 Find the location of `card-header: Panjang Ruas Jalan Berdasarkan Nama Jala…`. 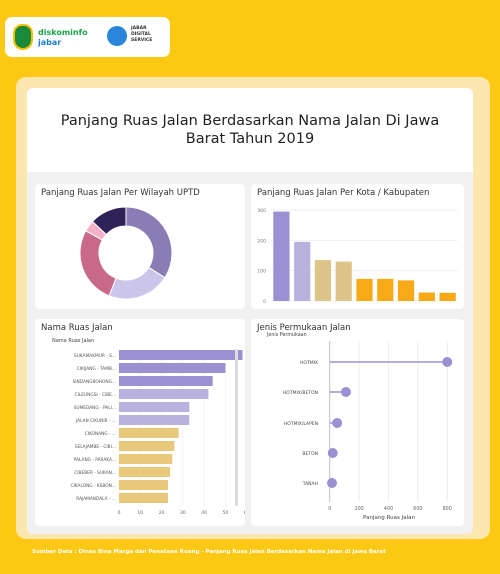

card-header: Panjang Ruas Jalan Berdasarkan Nama Jala… is located at coordinates (250, 130).